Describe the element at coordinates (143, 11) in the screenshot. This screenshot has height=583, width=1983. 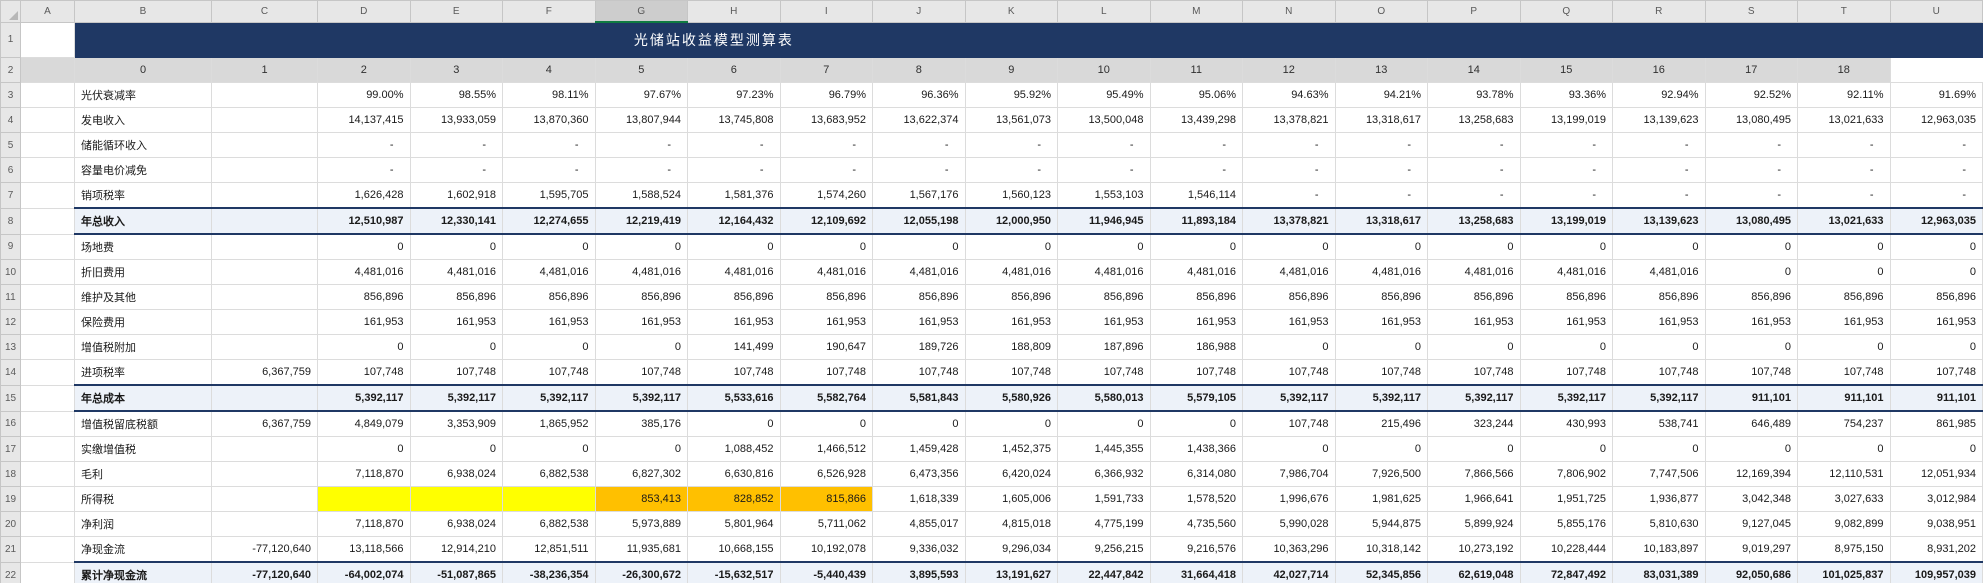
I see `column-header-B: B` at that location.